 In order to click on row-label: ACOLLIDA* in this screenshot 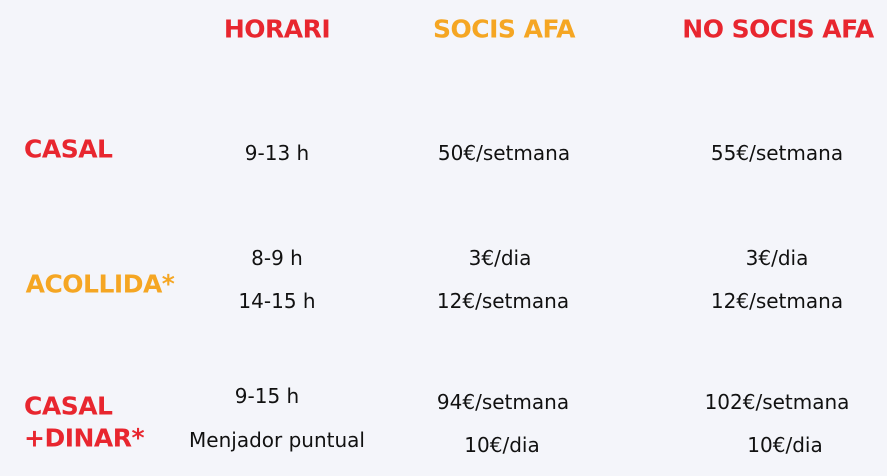, I will do `click(100, 284)`.